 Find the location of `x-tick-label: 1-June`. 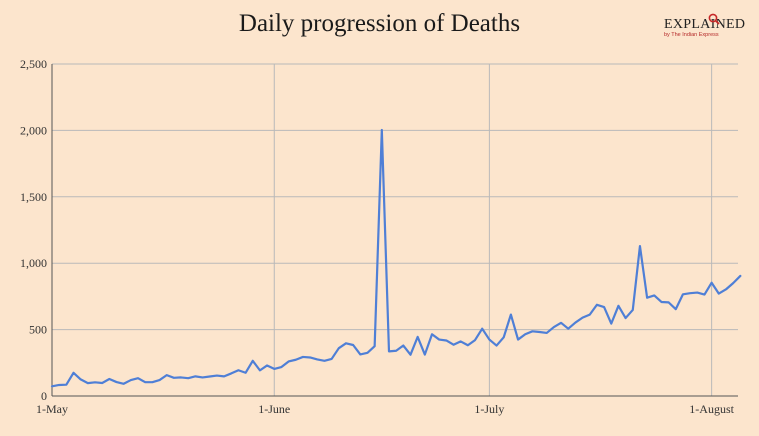

x-tick-label: 1-June is located at coordinates (274, 409).